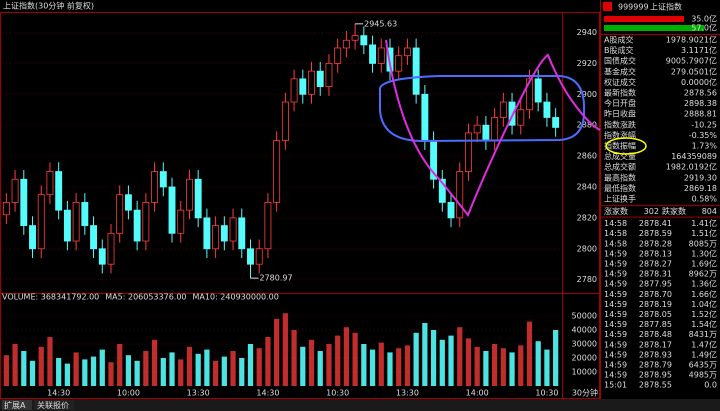 This screenshot has height=411, width=720. I want to click on sell-bar, so click(654, 28).